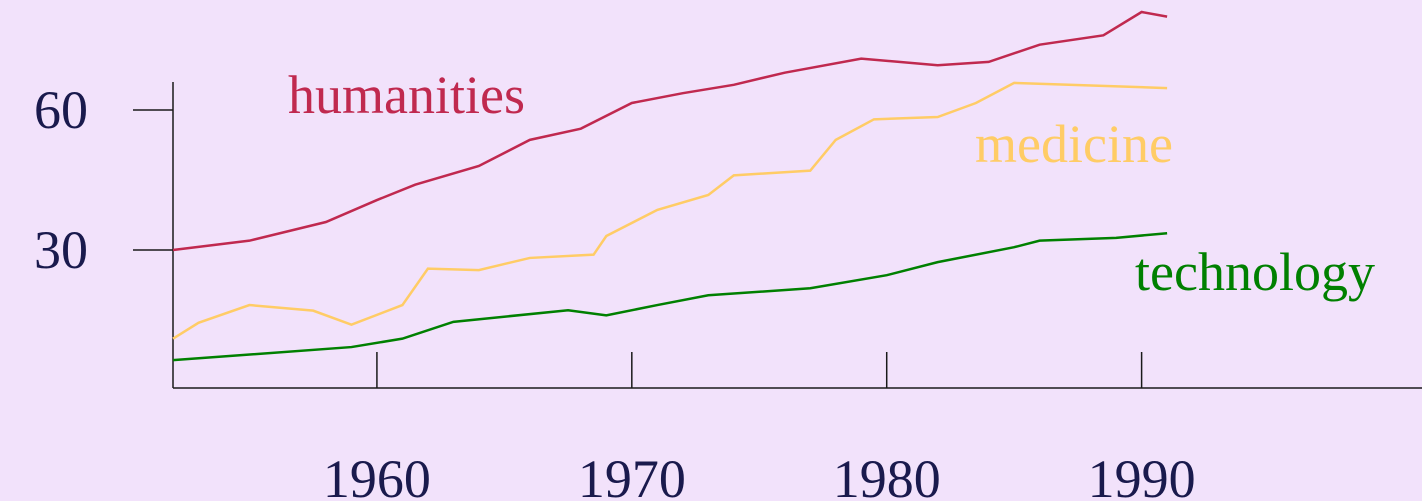 The image size is (1422, 501). What do you see at coordinates (632, 475) in the screenshot?
I see `x-tick-label: 1970` at bounding box center [632, 475].